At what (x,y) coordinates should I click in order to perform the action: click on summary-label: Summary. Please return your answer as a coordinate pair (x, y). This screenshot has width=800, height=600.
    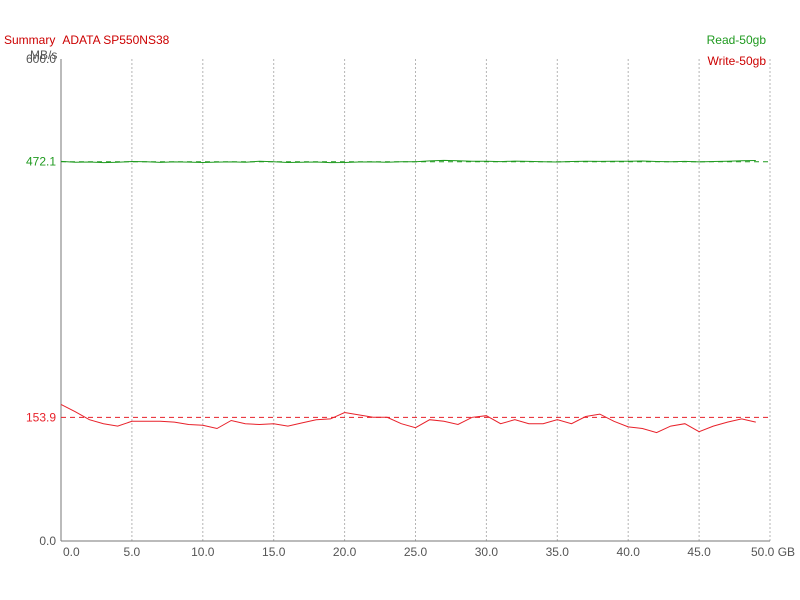
    Looking at the image, I should click on (30, 40).